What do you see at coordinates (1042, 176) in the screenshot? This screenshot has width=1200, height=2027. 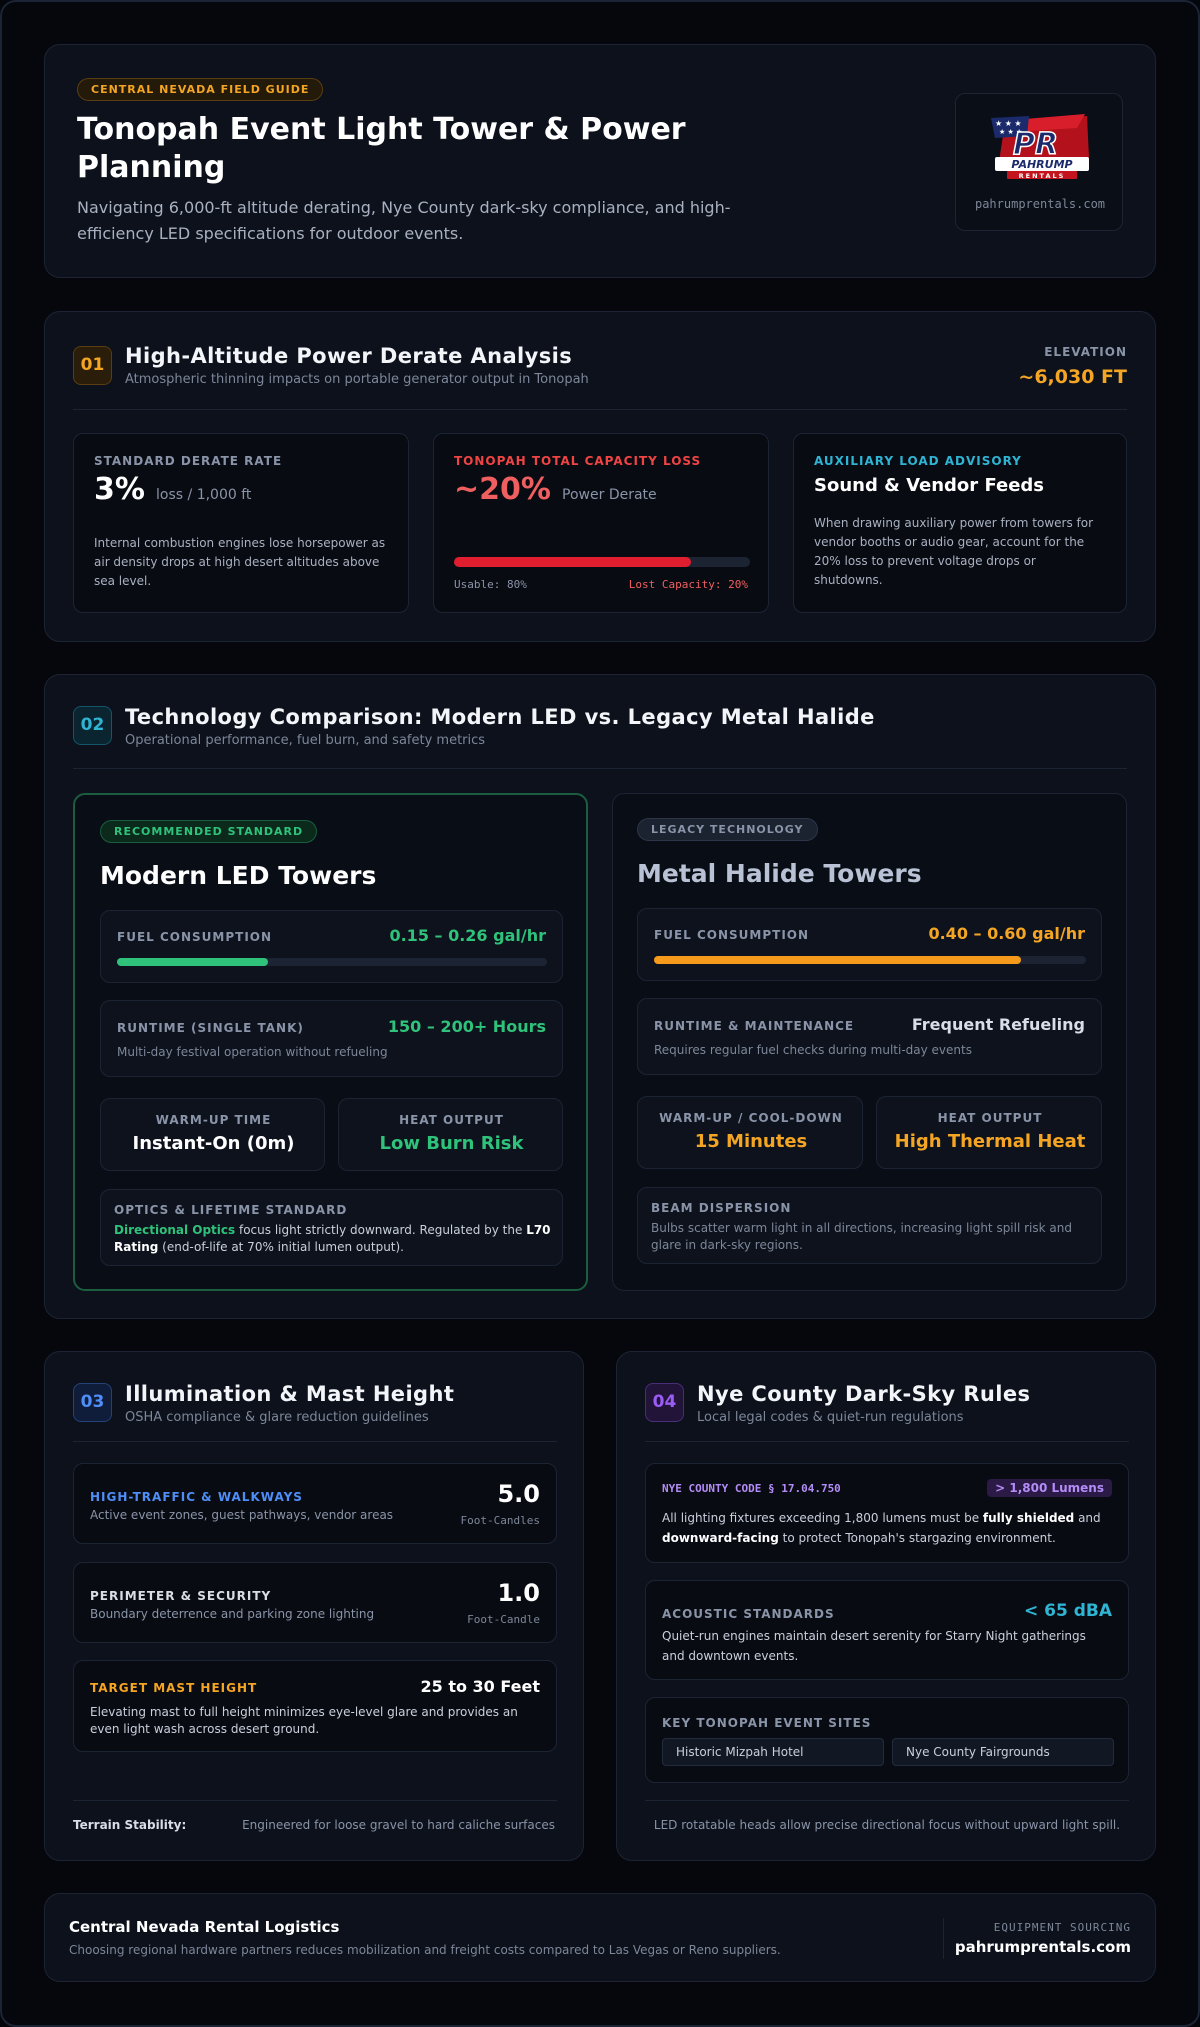 I see `svg-text: RENTALS` at bounding box center [1042, 176].